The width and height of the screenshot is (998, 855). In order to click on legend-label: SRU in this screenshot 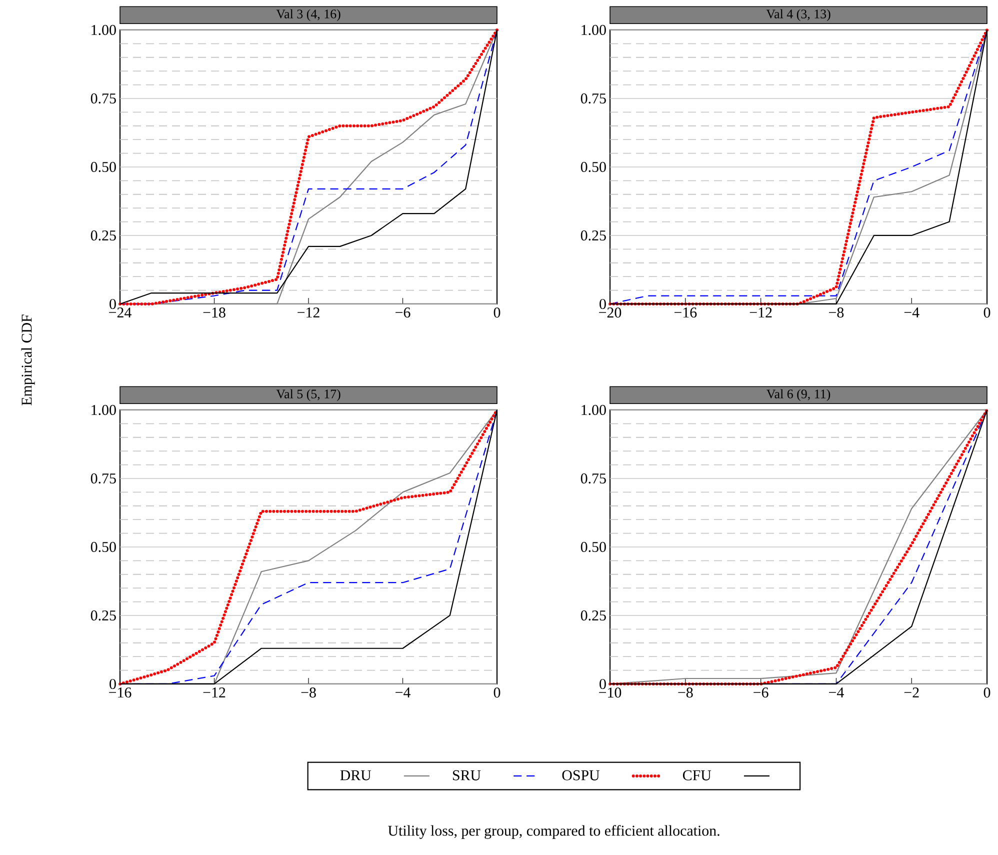, I will do `click(466, 775)`.